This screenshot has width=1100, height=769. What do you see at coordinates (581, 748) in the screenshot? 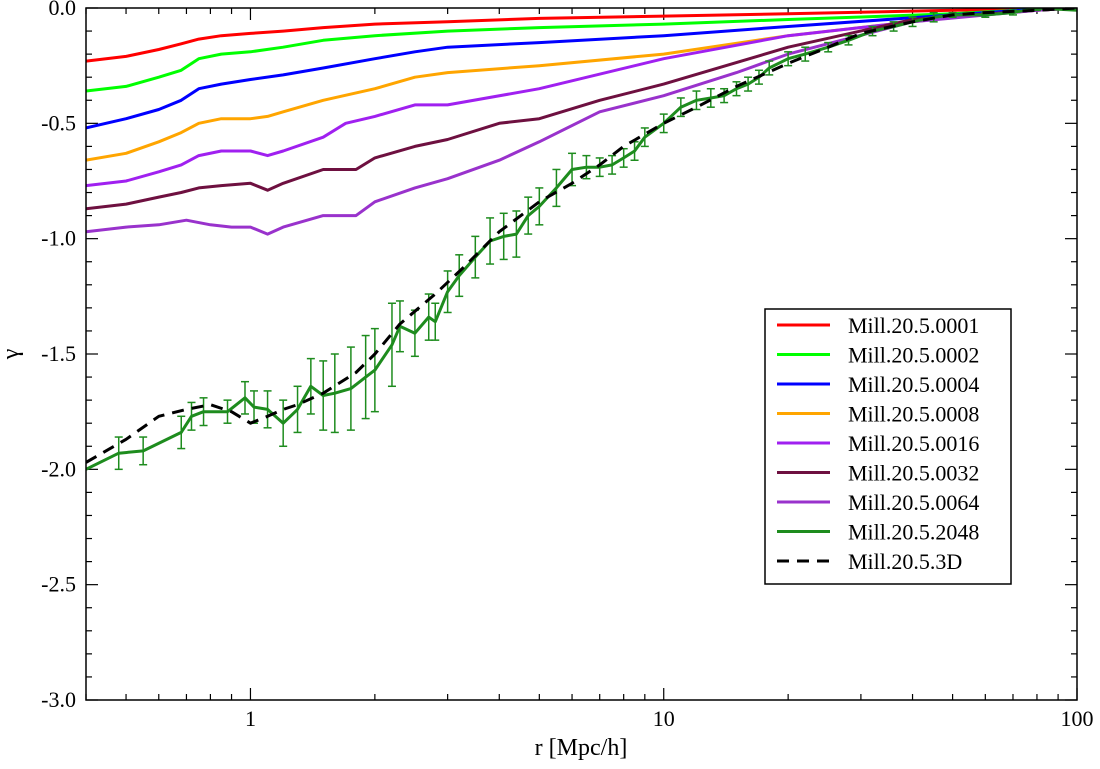
I see `x-axis-label: r [Mpc/h]` at bounding box center [581, 748].